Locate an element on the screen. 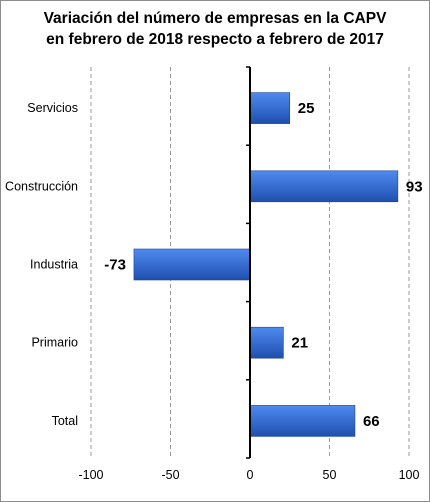 Image resolution: width=430 pixels, height=502 pixels. x-tick-label: 50 is located at coordinates (330, 475).